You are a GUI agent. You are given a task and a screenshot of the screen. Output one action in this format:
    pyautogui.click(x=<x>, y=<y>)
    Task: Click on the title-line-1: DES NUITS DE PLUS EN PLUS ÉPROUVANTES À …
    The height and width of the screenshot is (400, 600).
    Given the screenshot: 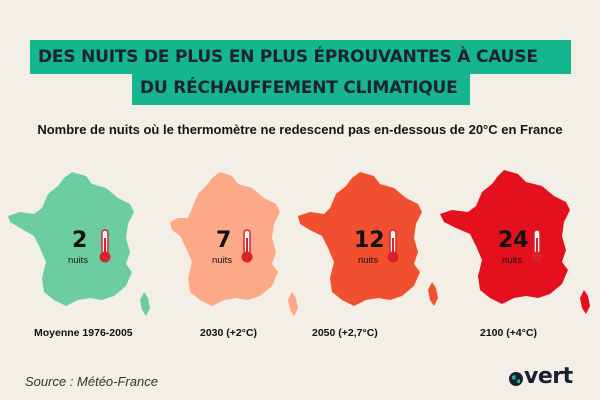 What is the action you would take?
    pyautogui.click(x=300, y=57)
    